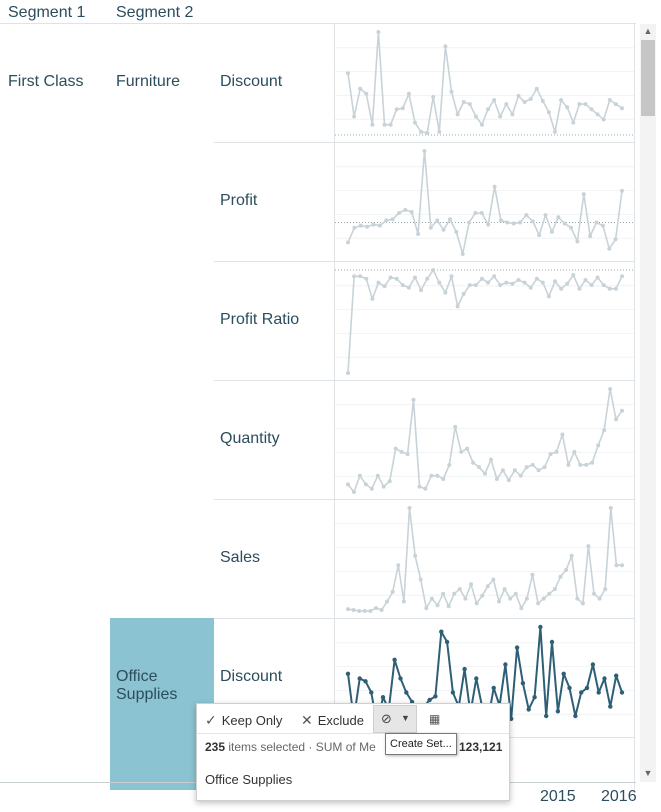 Image resolution: width=661 pixels, height=812 pixels. I want to click on keep-only-button: ✓ Keep Only, so click(243, 720).